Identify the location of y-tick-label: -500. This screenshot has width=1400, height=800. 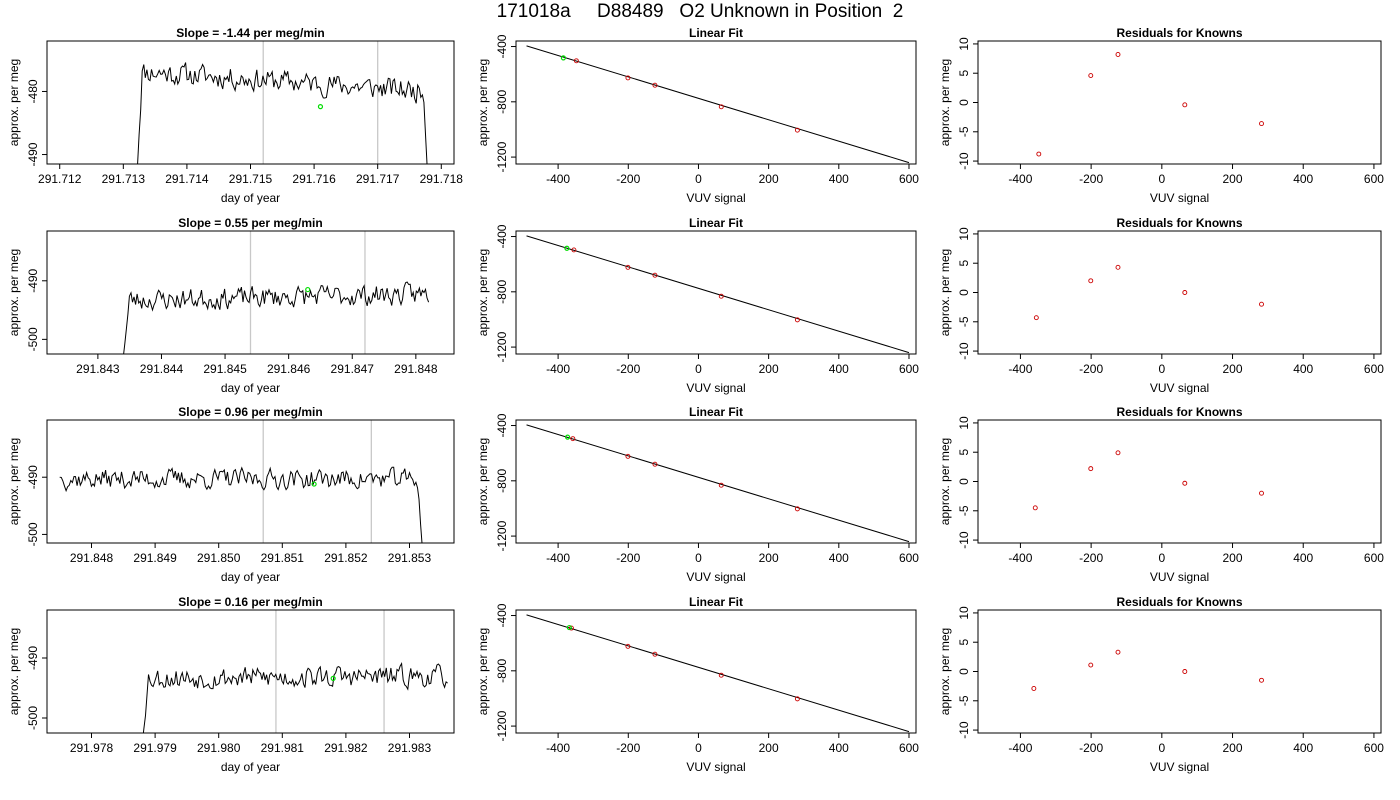
(33, 718).